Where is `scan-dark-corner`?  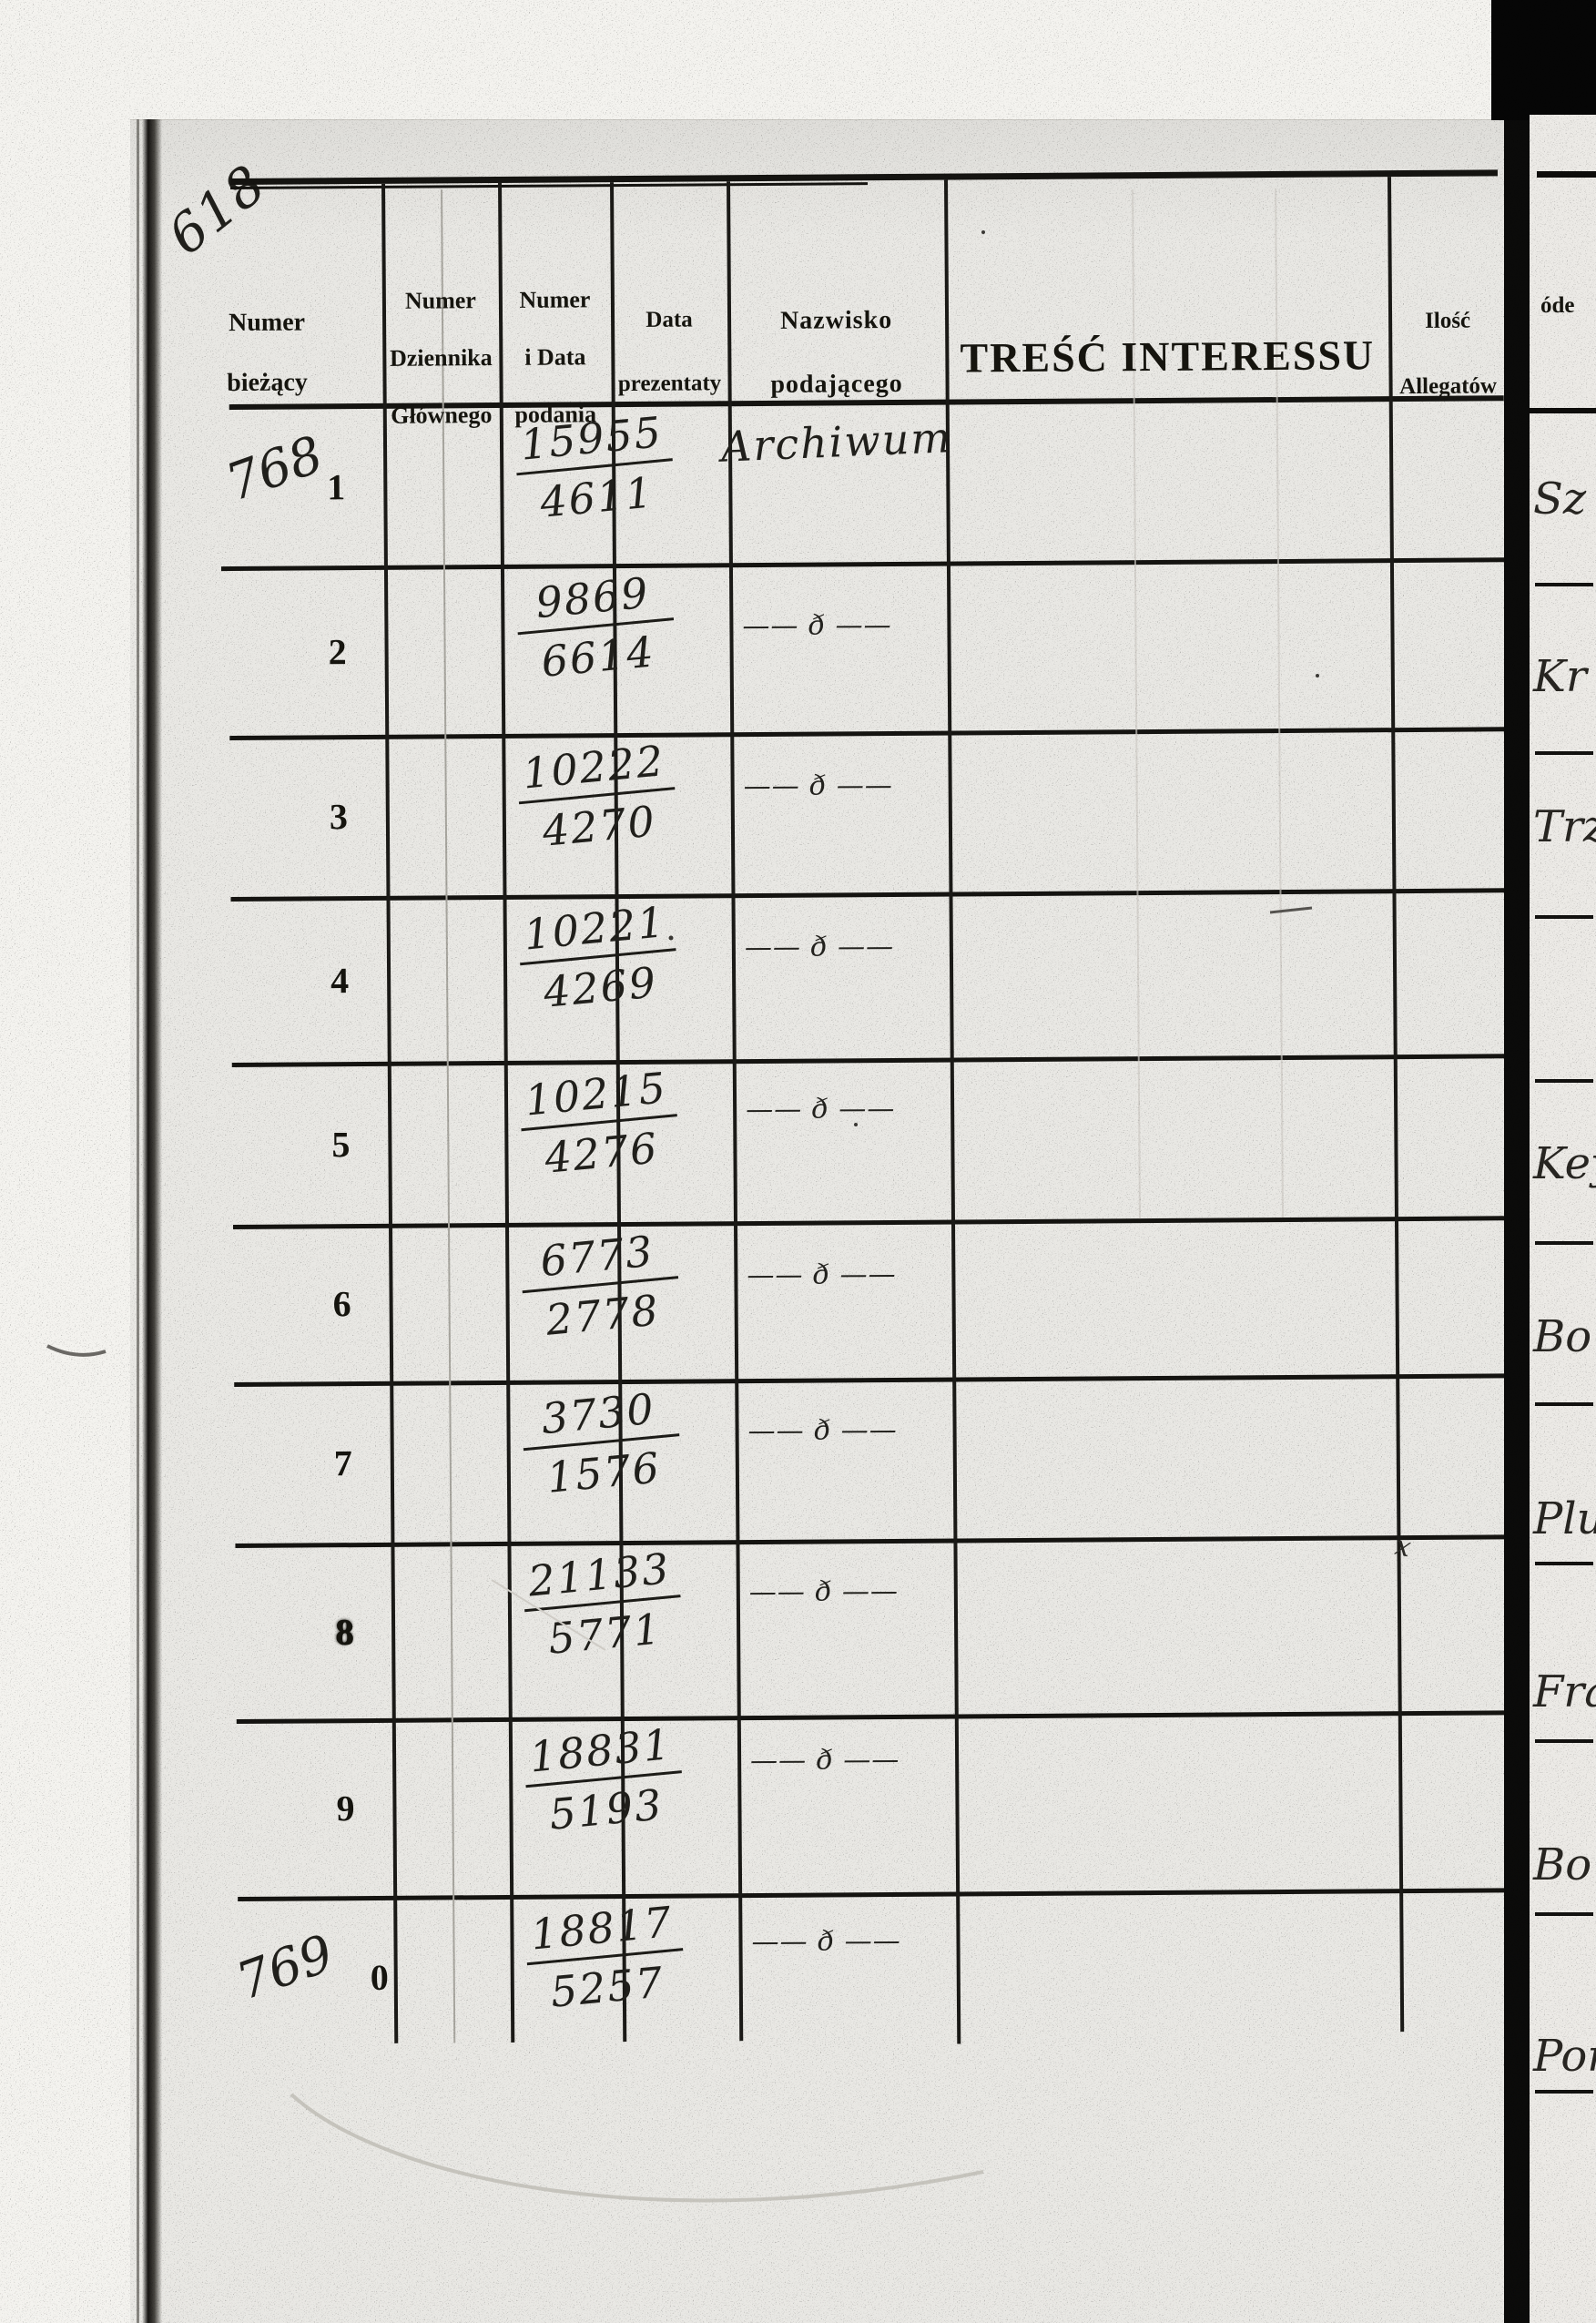 scan-dark-corner is located at coordinates (1543, 60).